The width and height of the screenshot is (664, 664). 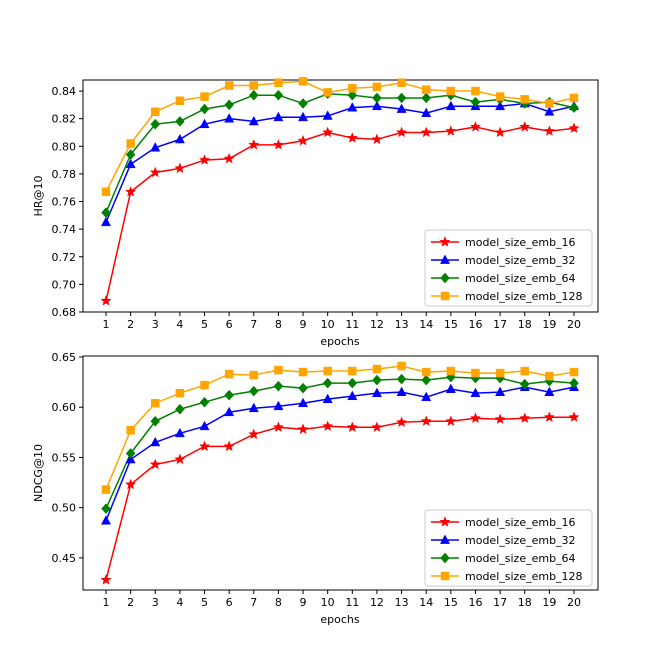 What do you see at coordinates (38, 473) in the screenshot?
I see `ndcg-y-axis-label: NDCG@10` at bounding box center [38, 473].